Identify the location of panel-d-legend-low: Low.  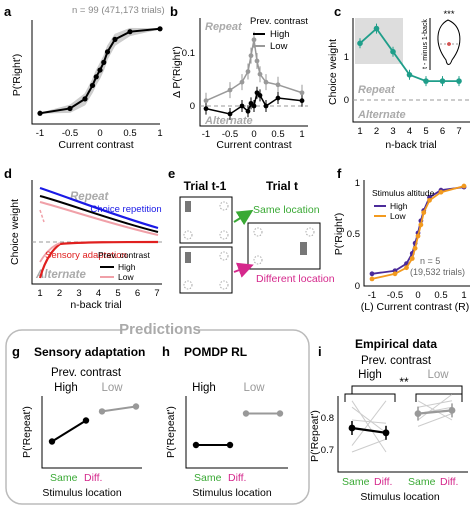
(126, 277).